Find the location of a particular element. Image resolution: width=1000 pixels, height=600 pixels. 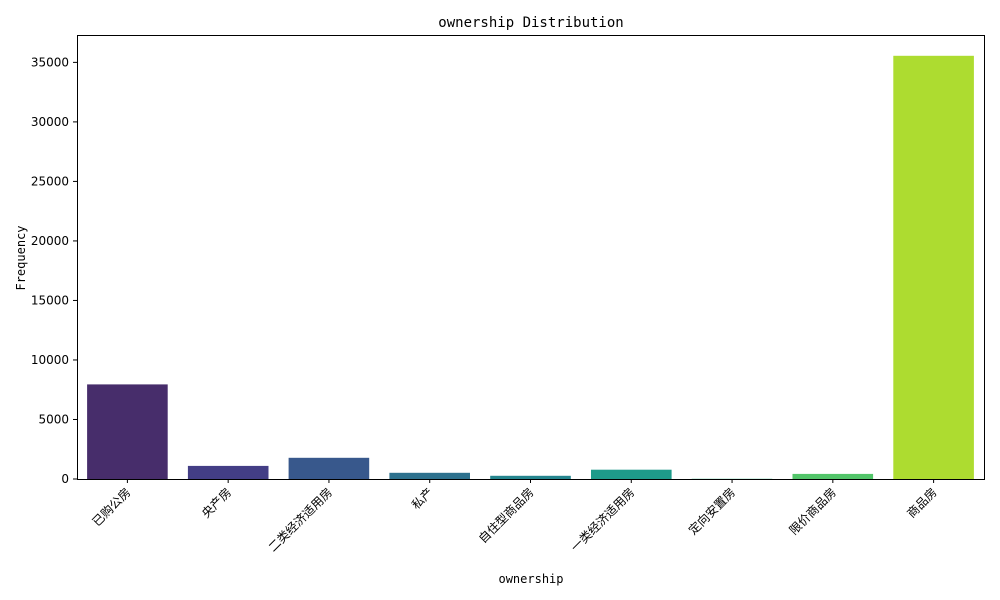

x-tick-label-6: 定向安置房 is located at coordinates (711, 511).